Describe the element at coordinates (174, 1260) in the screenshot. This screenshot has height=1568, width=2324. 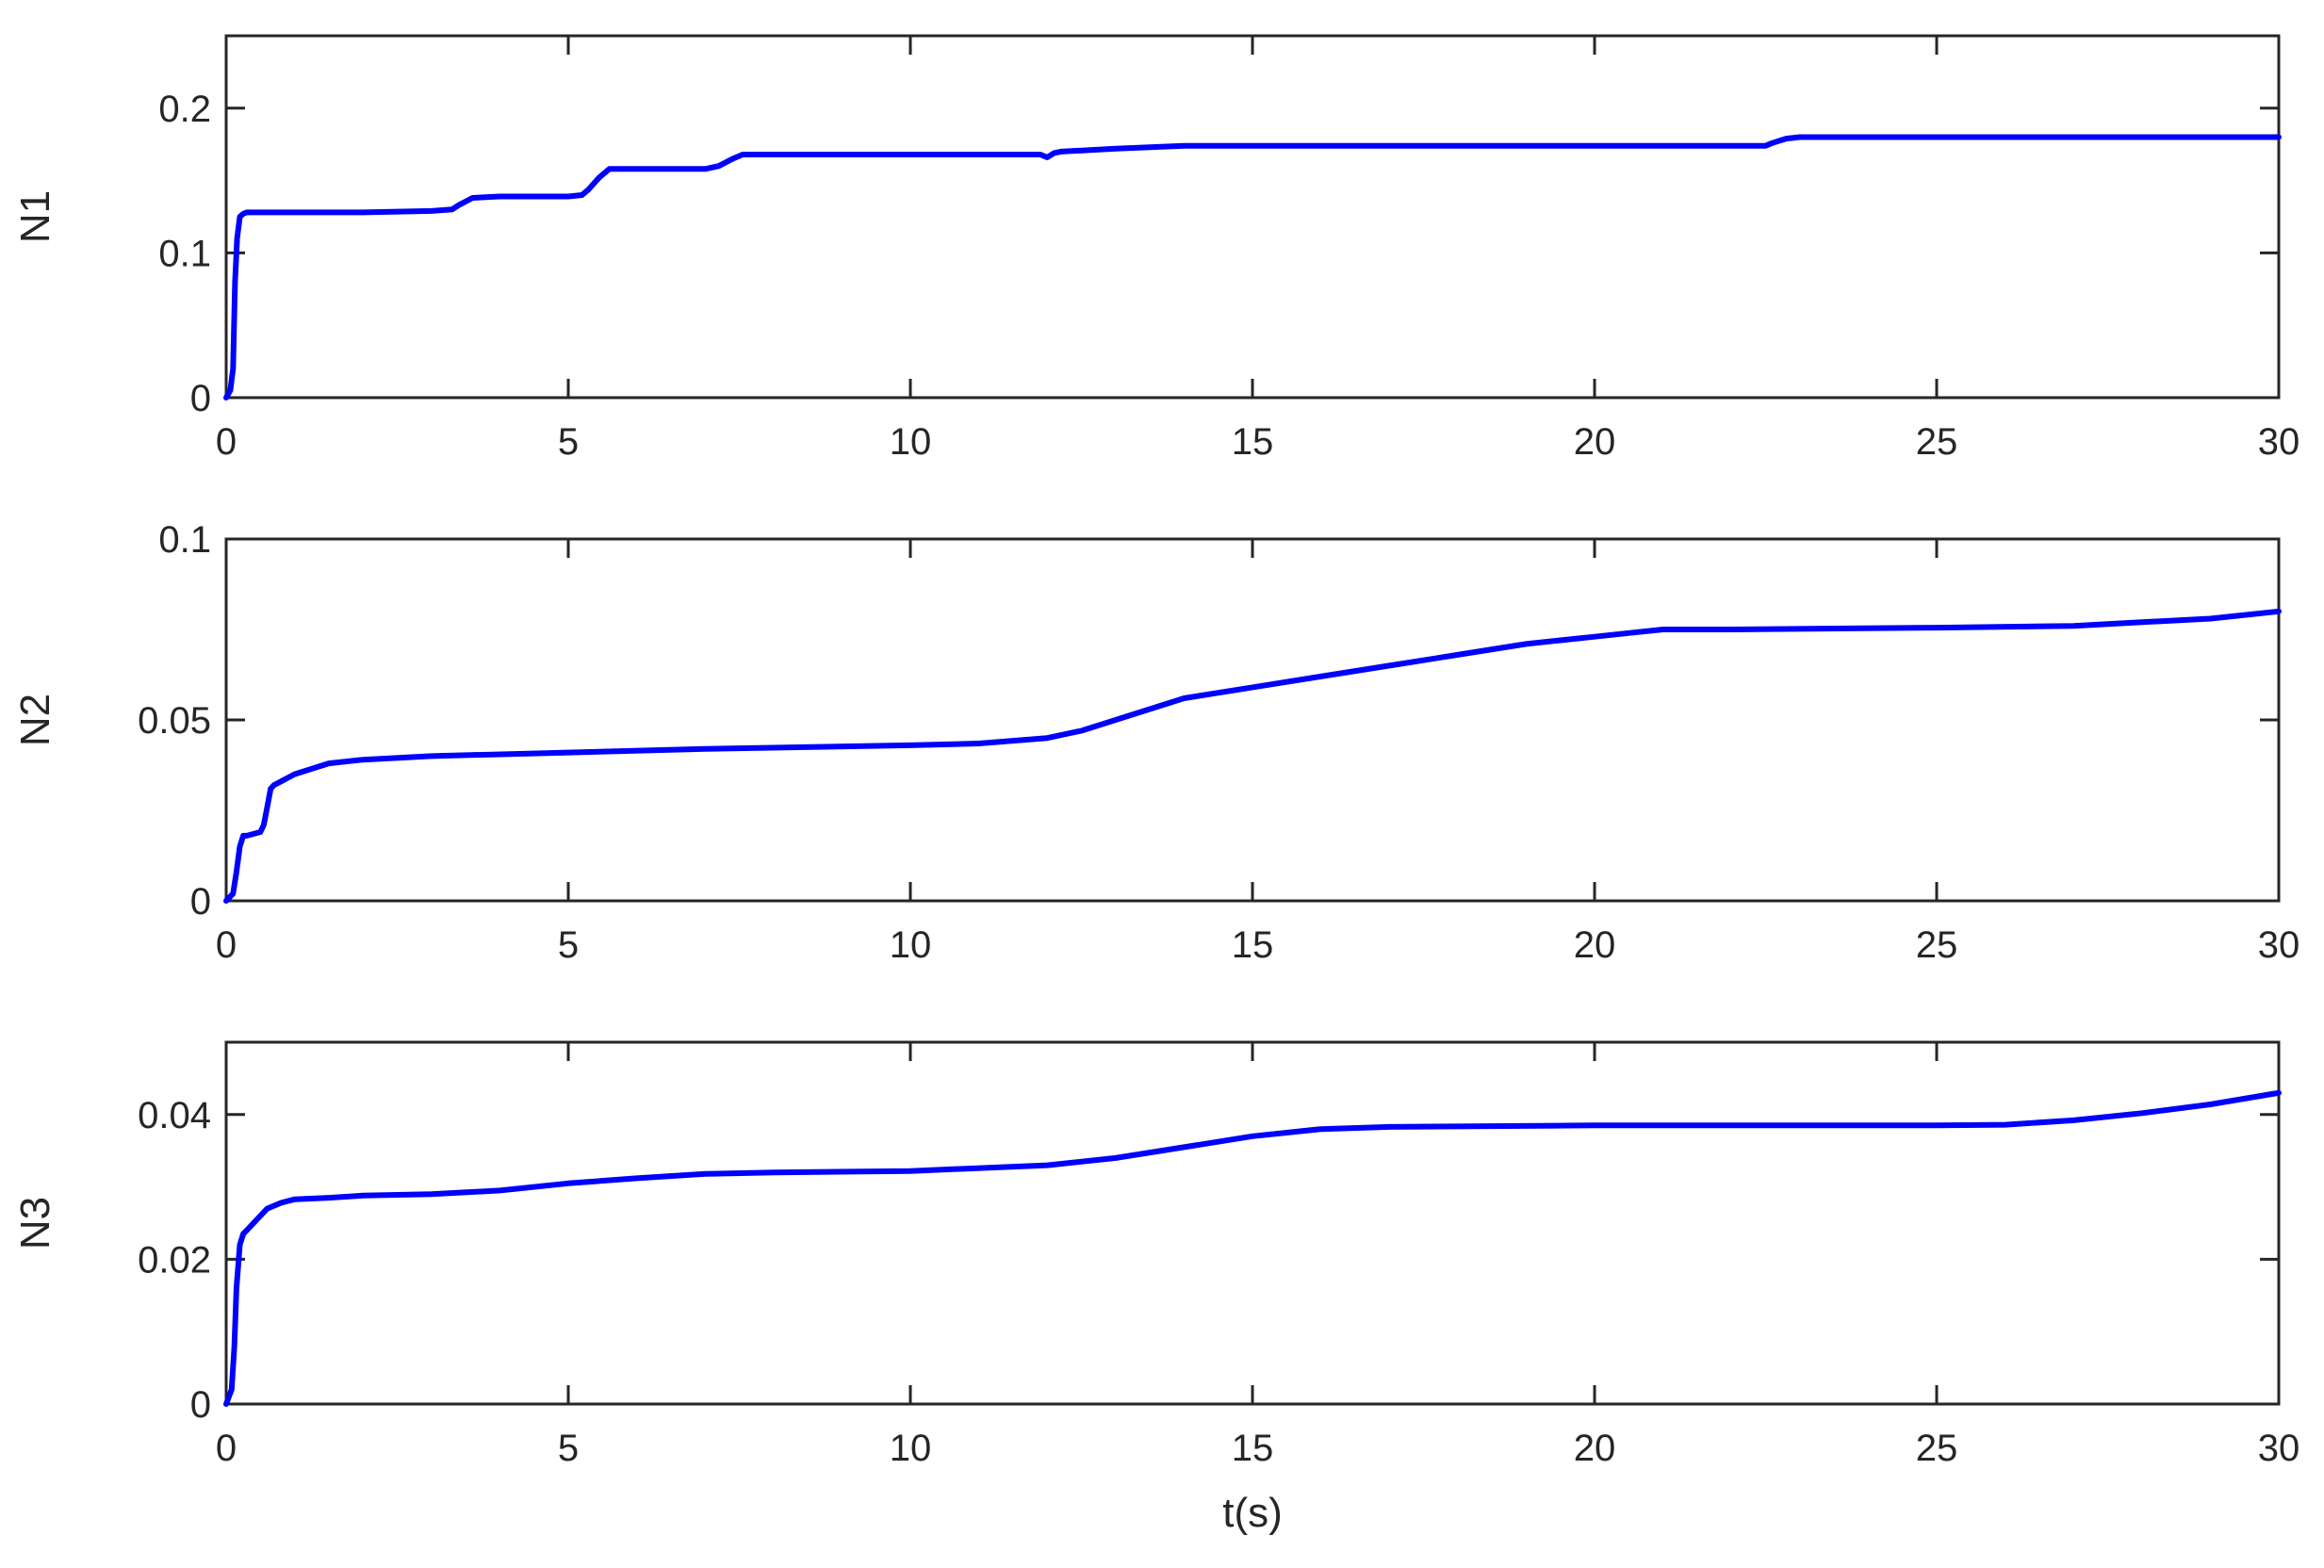
I see `y-tick-label: 0.02` at that location.